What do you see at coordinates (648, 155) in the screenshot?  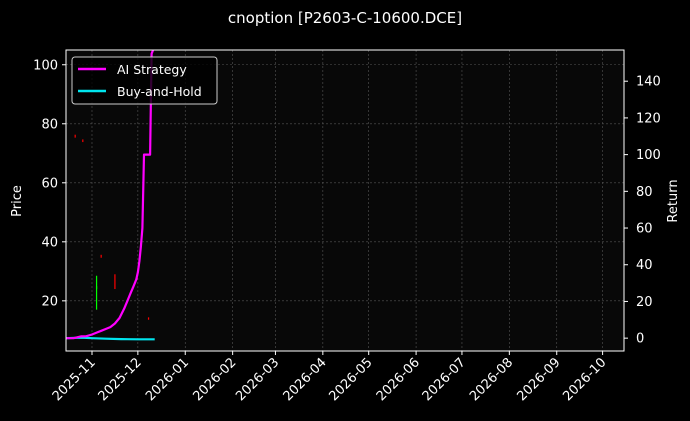 I see `y-tick-label-right: 100` at bounding box center [648, 155].